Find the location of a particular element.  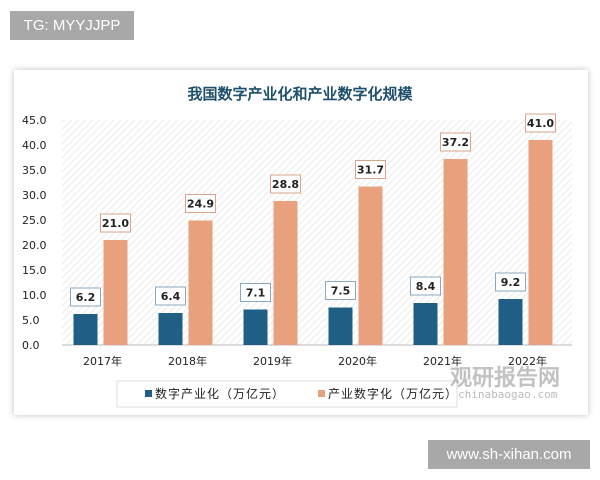

data-label: 7.5 is located at coordinates (341, 291).